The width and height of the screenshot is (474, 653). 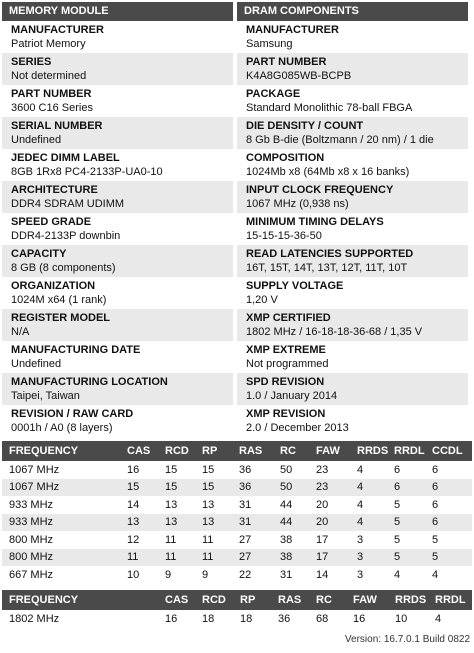 What do you see at coordinates (273, 94) in the screenshot?
I see `field-label: PACKAGE` at bounding box center [273, 94].